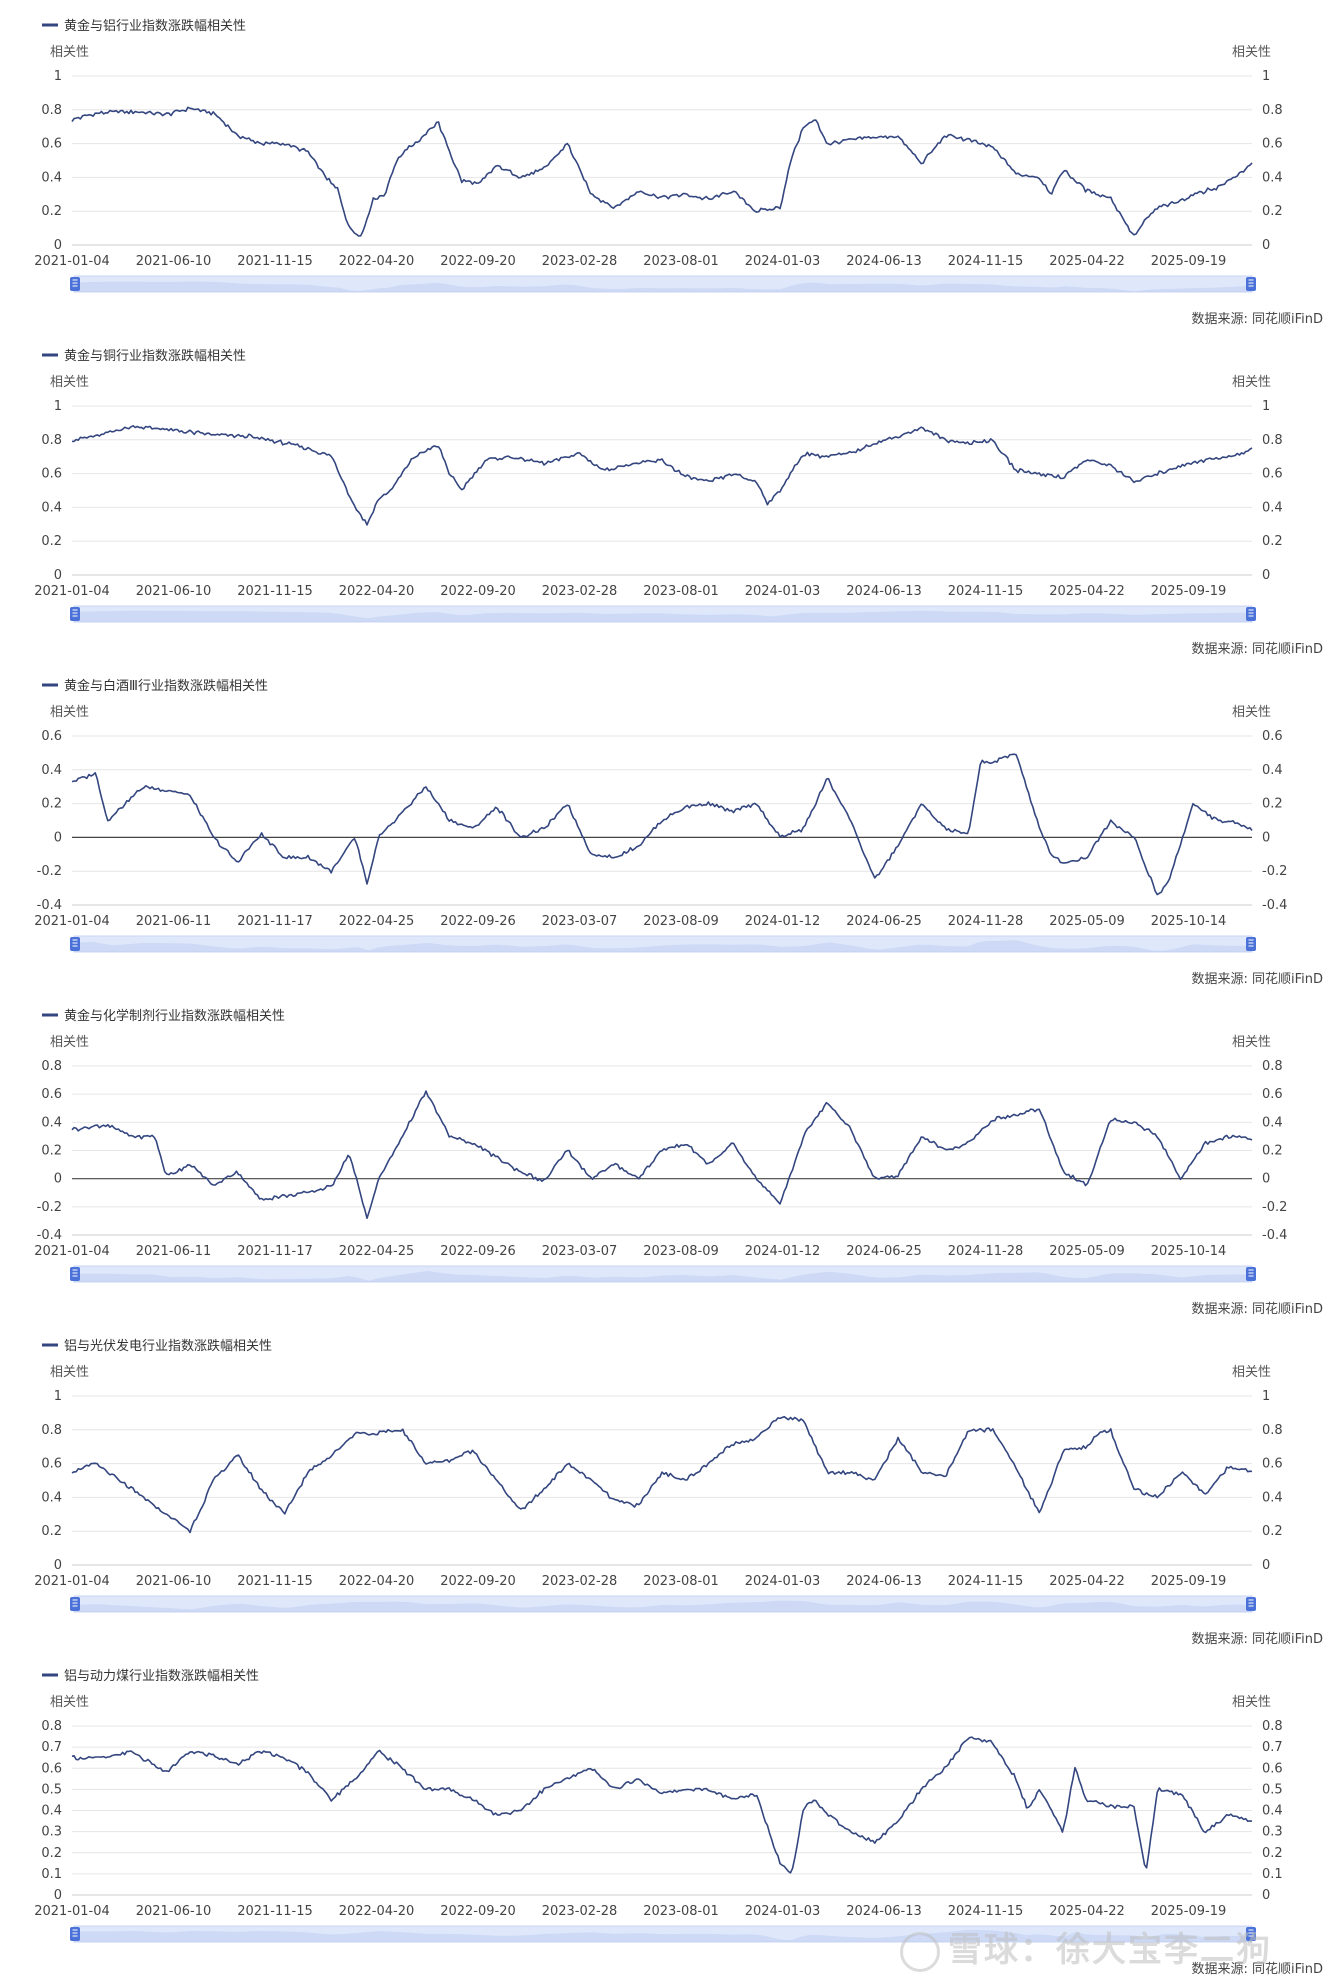 The width and height of the screenshot is (1323, 1980). What do you see at coordinates (49, 1235) in the screenshot?
I see `y-tick-label-left: -0.4` at bounding box center [49, 1235].